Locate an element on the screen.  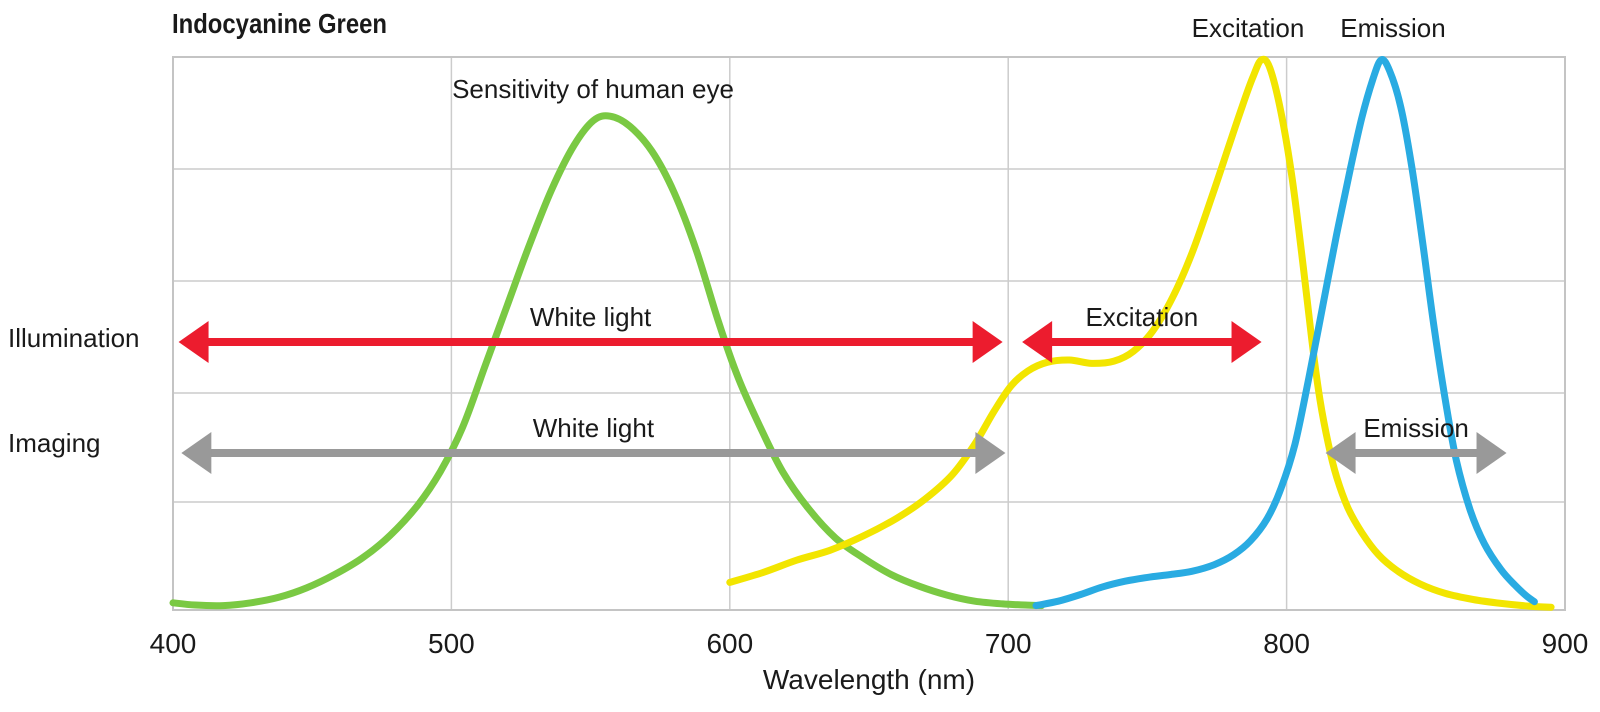
row-label-imaging: Imaging is located at coordinates (54, 443).